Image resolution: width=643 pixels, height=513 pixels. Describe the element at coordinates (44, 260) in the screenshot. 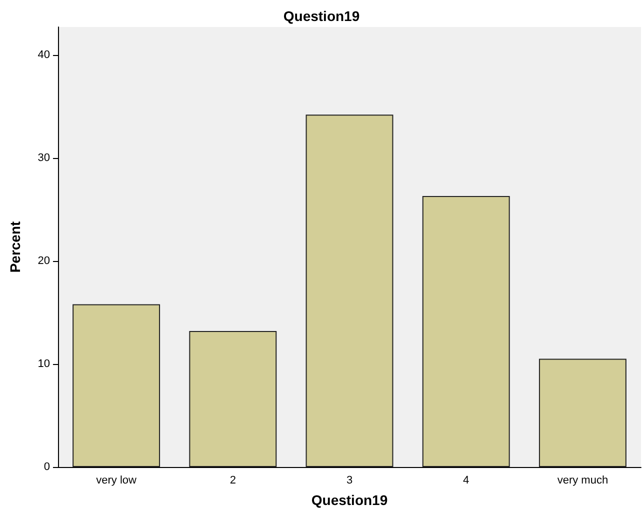

I see `y-tick-label: 20` at that location.